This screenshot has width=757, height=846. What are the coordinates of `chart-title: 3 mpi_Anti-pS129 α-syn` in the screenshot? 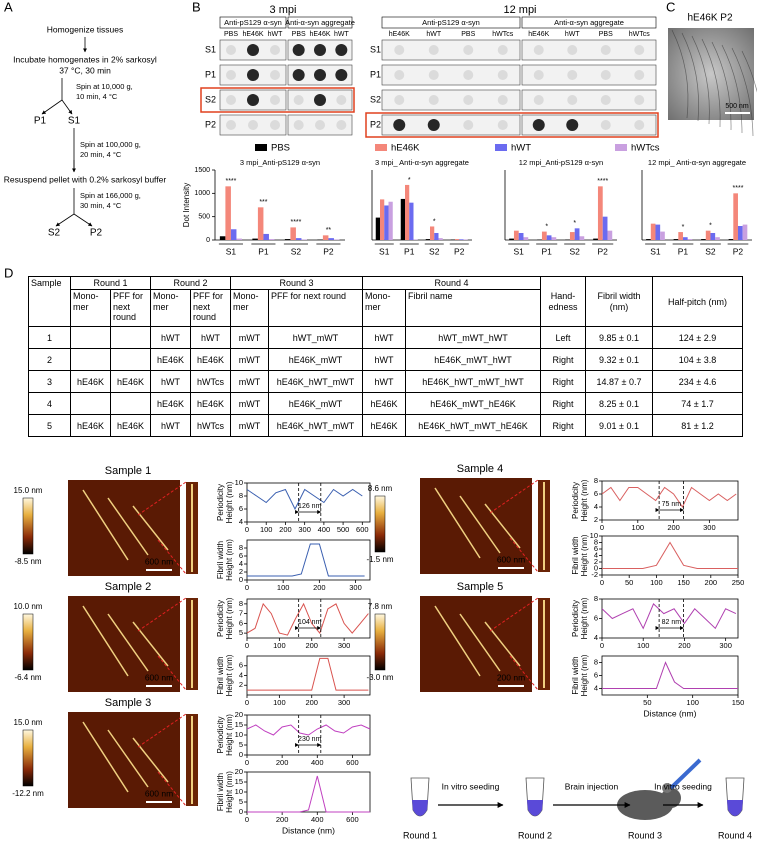 It's located at (280, 162).